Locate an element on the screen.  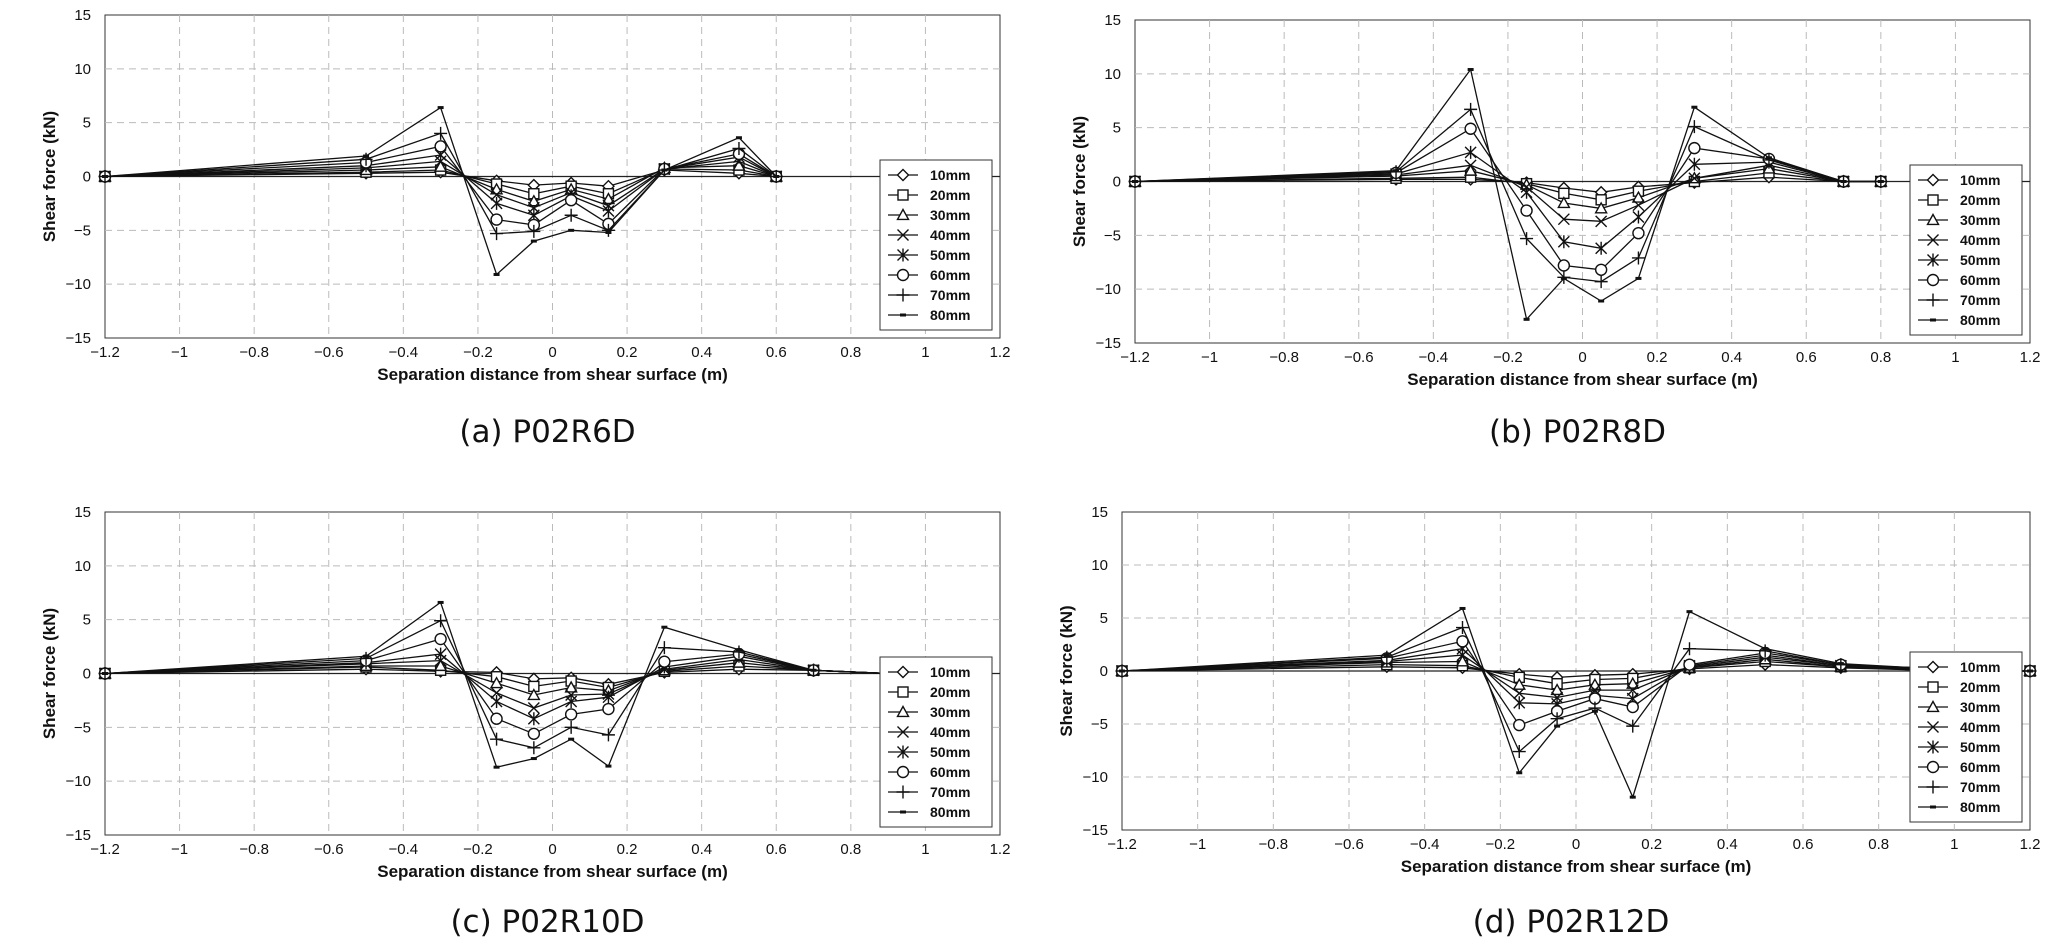
x-tick-label: 1 is located at coordinates (1955, 357).